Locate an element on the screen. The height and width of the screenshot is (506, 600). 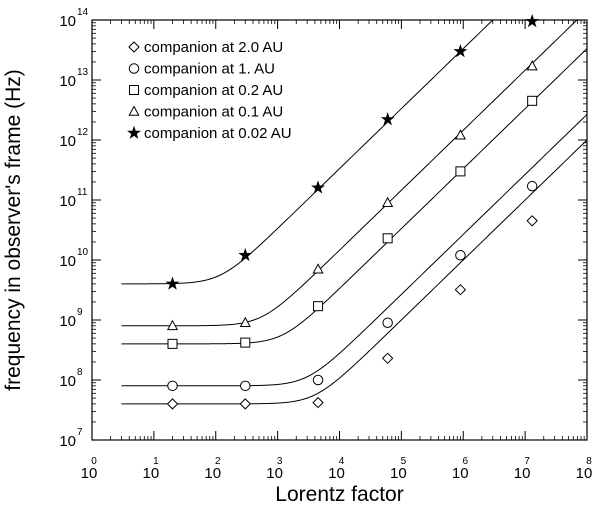
x-tick-exponent: 6 is located at coordinates (465, 461).